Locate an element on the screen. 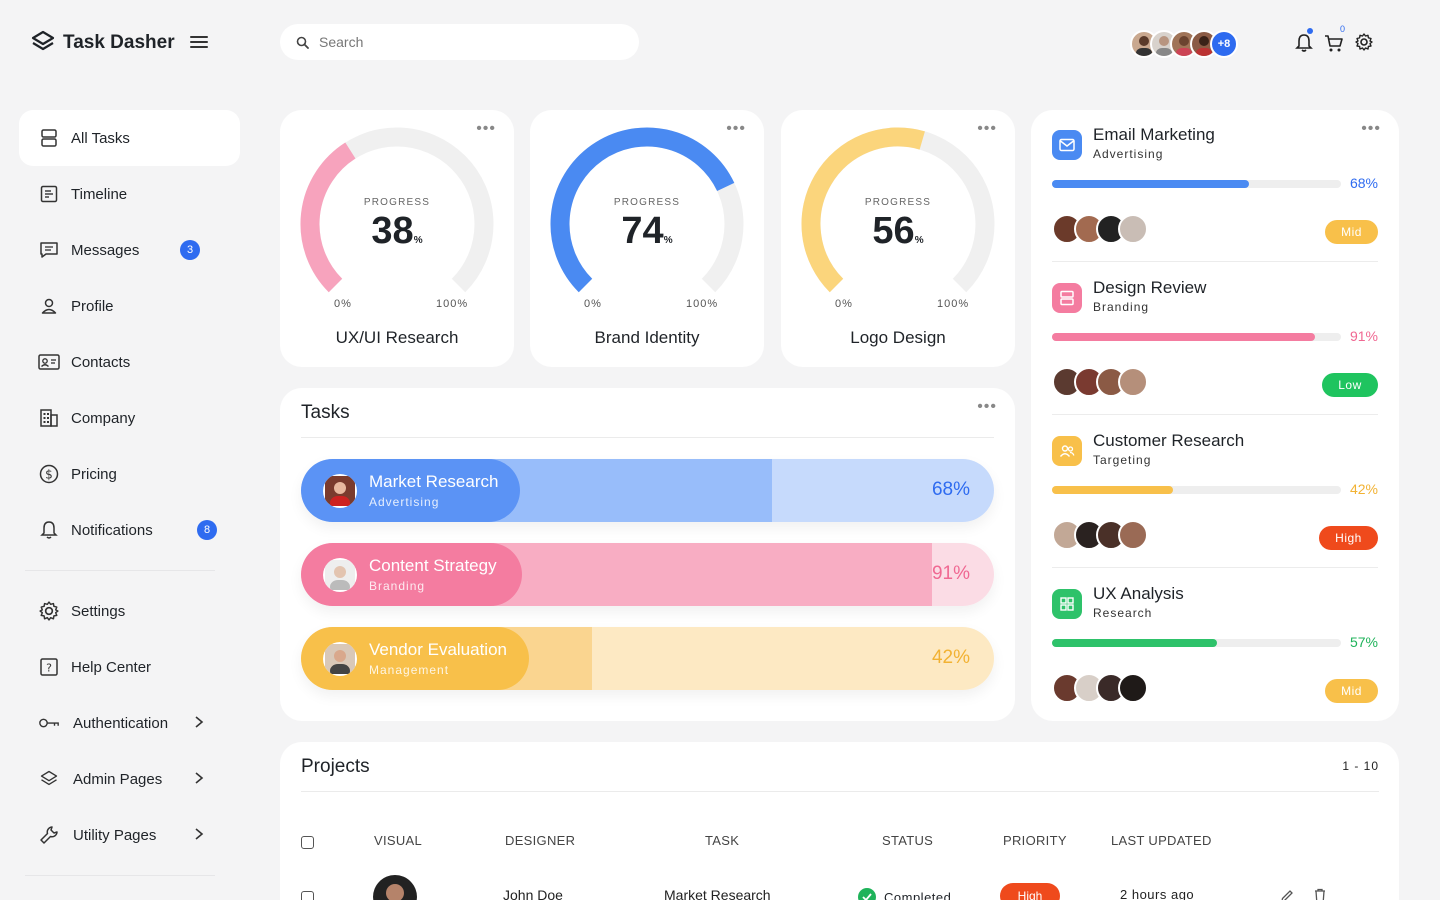  settings-button is located at coordinates (1365, 43).